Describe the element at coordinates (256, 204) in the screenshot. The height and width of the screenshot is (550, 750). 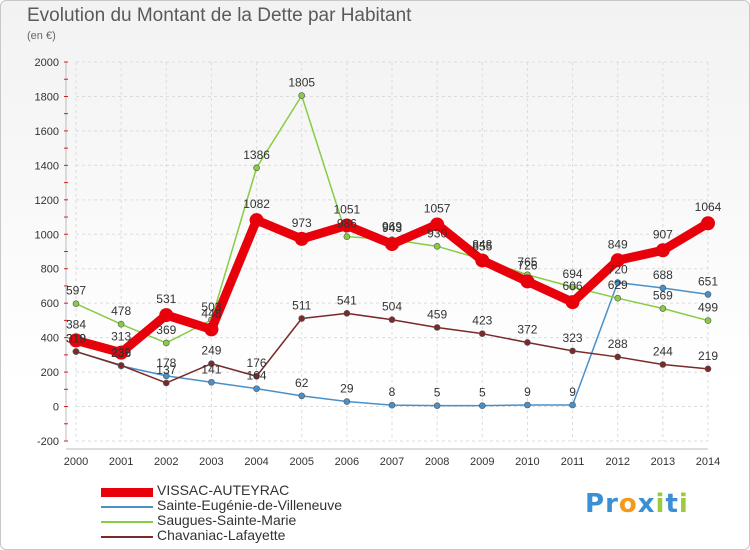
I see `data-label: 1082` at that location.